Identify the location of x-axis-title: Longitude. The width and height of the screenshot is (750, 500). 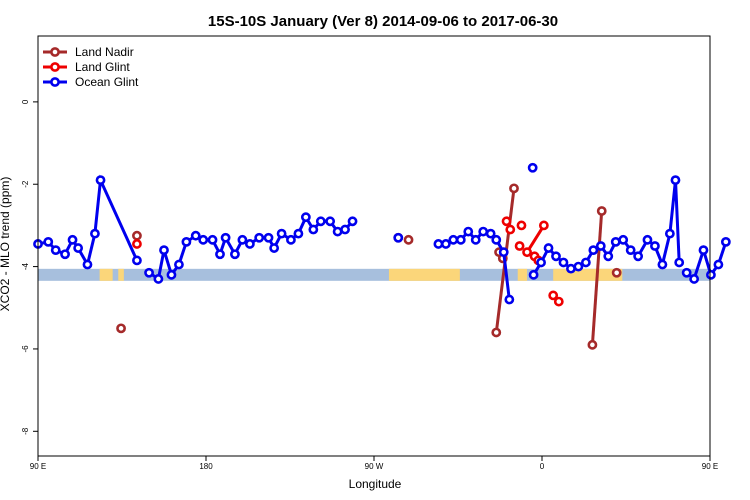
(375, 484).